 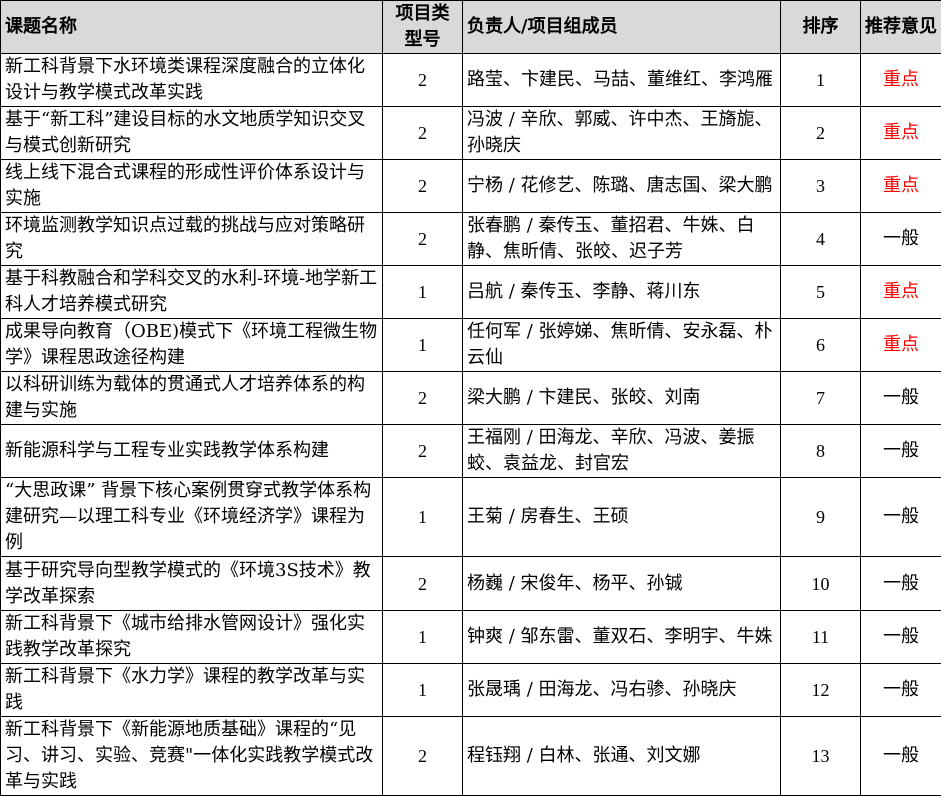 What do you see at coordinates (622, 186) in the screenshot?
I see `members-cell: 宁杨 / 花修艺、陈璐、唐志国、梁大鹏` at bounding box center [622, 186].